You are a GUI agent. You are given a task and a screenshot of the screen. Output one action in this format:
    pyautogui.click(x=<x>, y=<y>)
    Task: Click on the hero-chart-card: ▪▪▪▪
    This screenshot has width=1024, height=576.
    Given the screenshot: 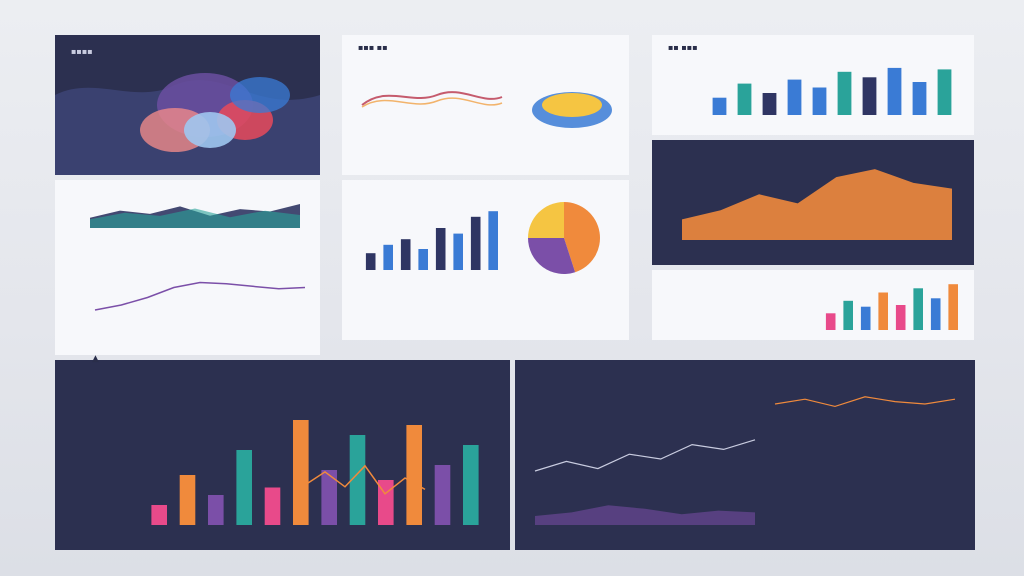 What is the action you would take?
    pyautogui.click(x=187, y=105)
    